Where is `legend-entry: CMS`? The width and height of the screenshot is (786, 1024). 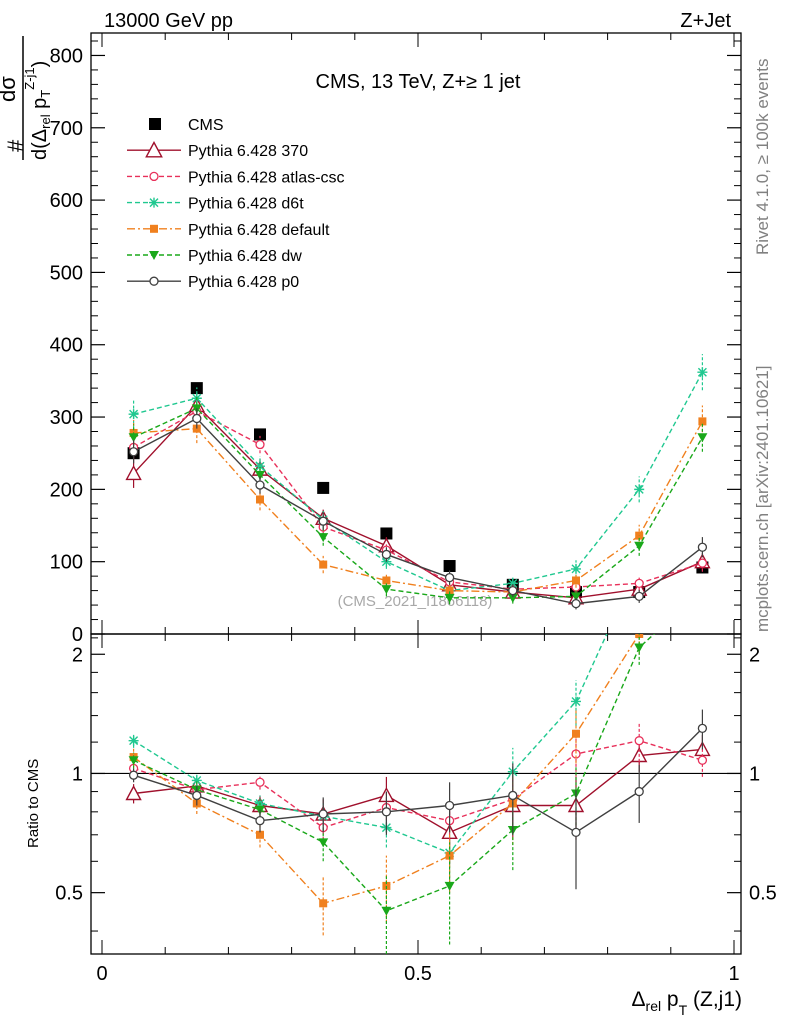
legend-entry: CMS is located at coordinates (186, 125).